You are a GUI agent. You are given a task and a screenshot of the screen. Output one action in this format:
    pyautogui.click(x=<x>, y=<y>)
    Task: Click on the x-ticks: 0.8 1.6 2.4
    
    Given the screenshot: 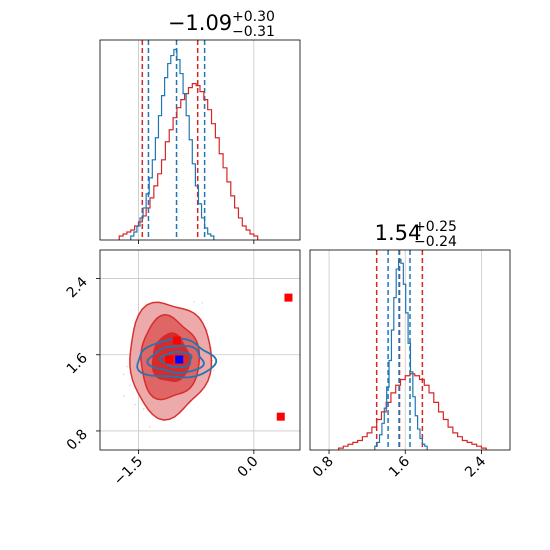 What is the action you would take?
    pyautogui.click(x=399, y=465)
    